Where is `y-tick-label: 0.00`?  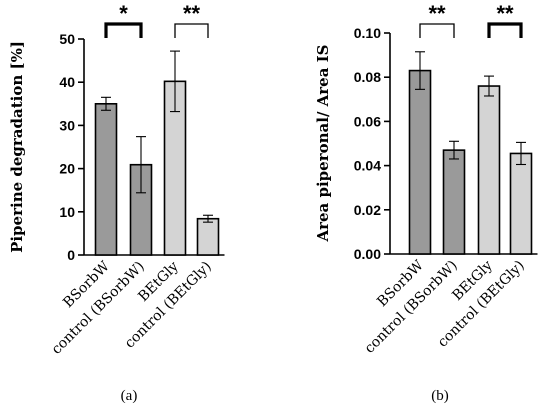 y-tick-label: 0.00 is located at coordinates (367, 254).